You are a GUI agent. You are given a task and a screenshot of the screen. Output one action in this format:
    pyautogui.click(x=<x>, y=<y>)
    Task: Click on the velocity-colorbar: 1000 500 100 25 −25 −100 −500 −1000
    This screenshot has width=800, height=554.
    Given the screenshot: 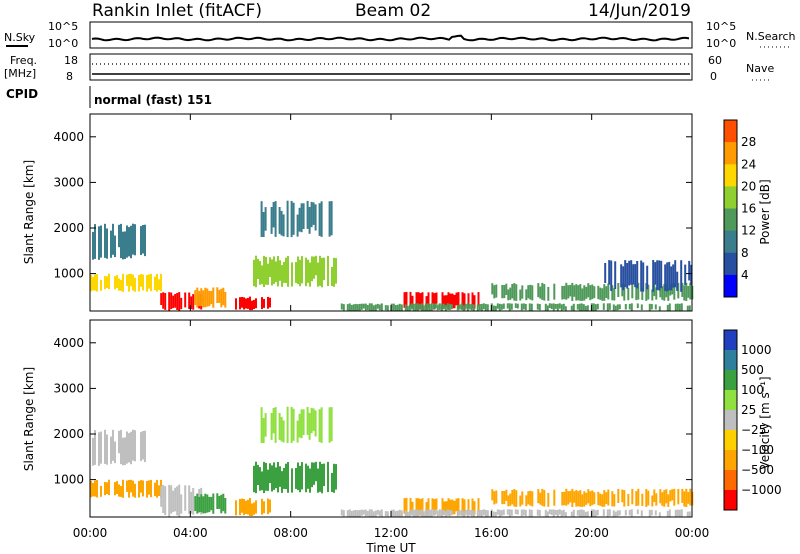 What is the action you would take?
    pyautogui.click(x=752, y=420)
    